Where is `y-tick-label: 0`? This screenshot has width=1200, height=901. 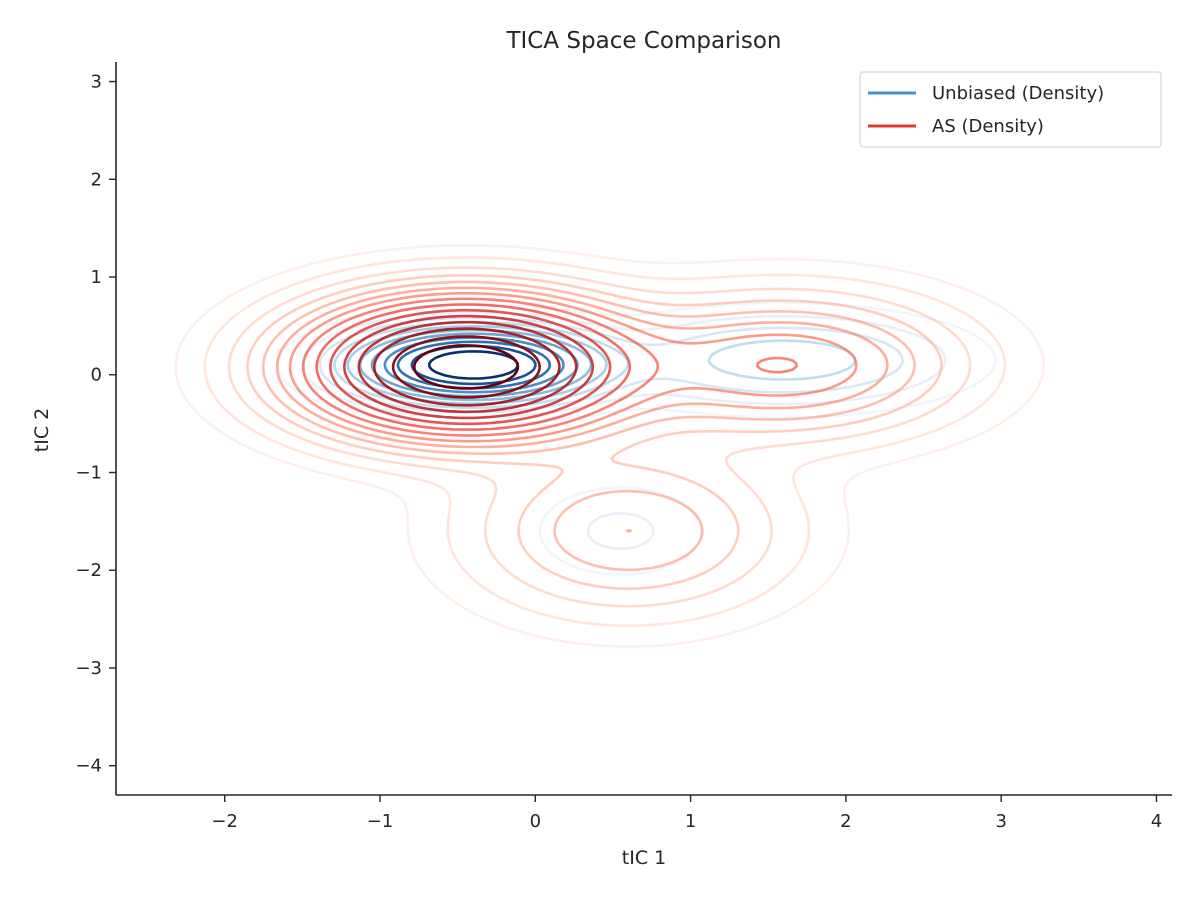
y-tick-label: 0 is located at coordinates (96, 375).